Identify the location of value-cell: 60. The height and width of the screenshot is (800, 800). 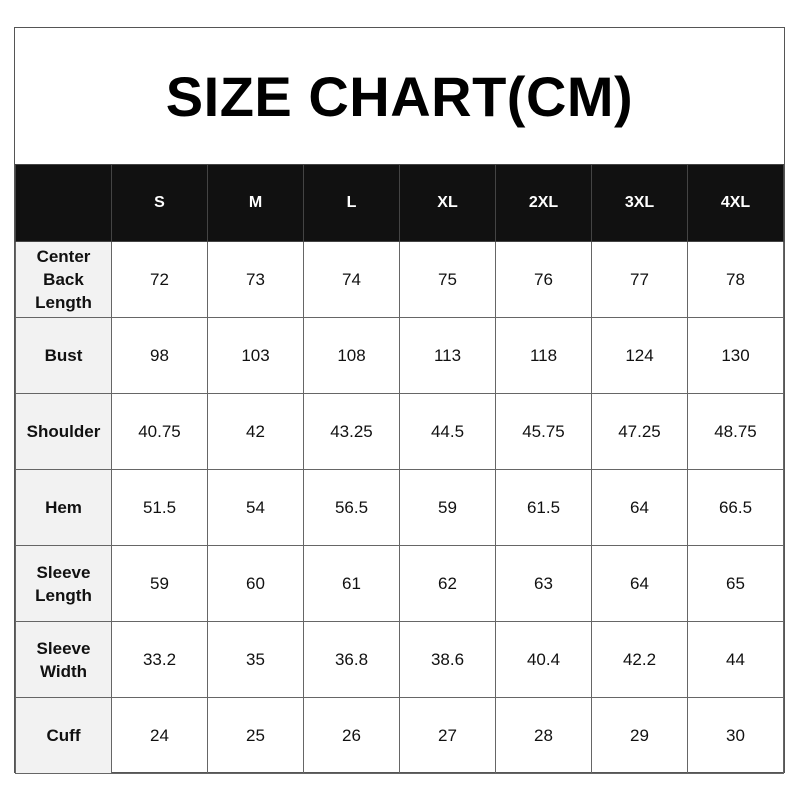
(255, 583).